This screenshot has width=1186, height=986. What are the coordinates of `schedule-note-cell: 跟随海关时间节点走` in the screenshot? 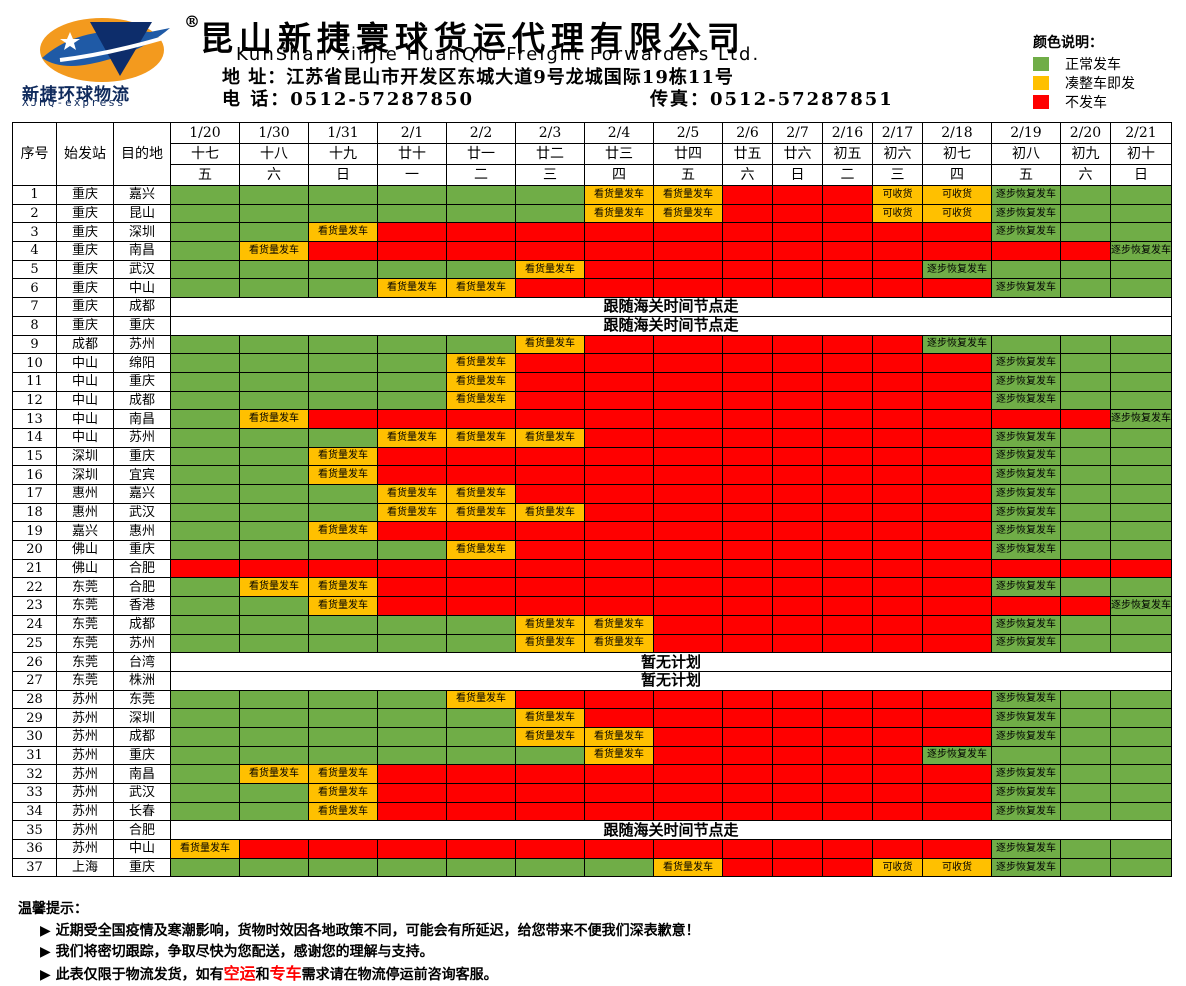 It's located at (671, 830).